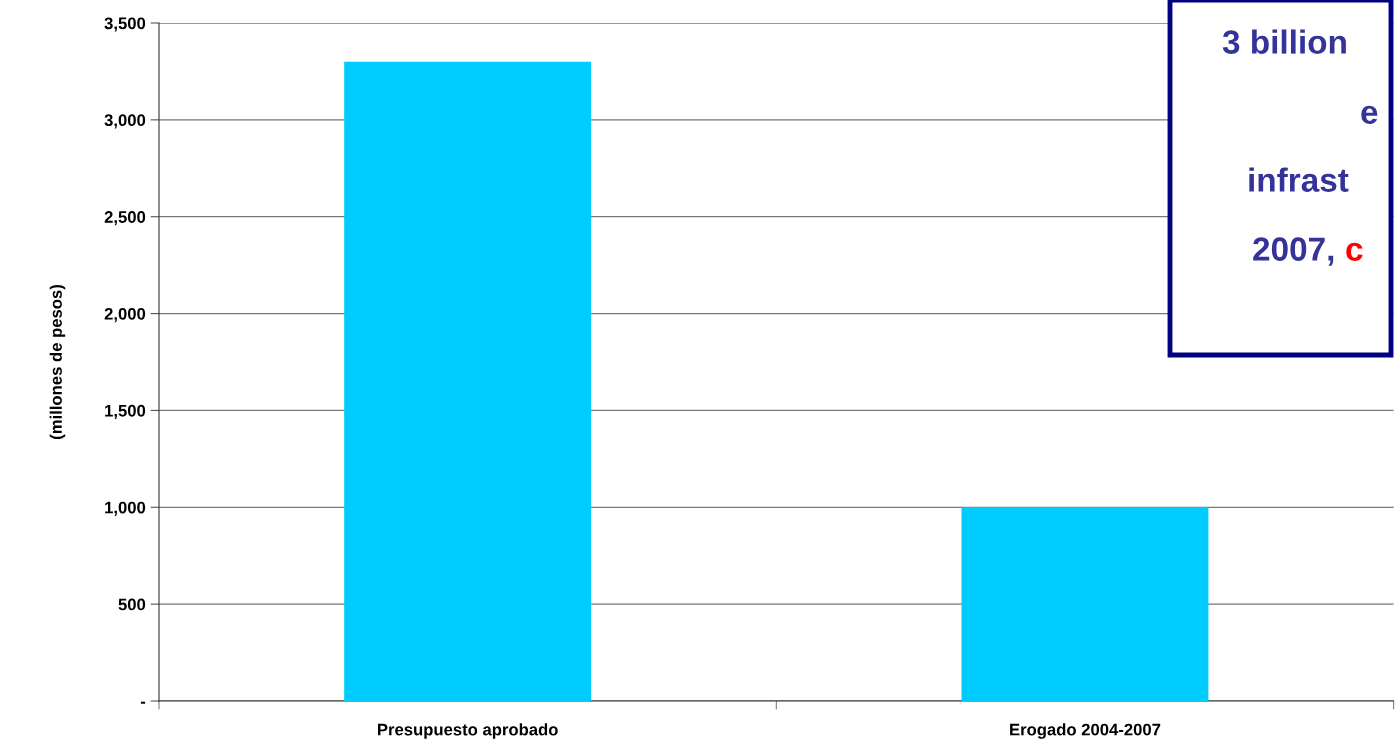 This screenshot has height=756, width=1395. I want to click on y-axis-title: (millones de pesos), so click(57, 362).